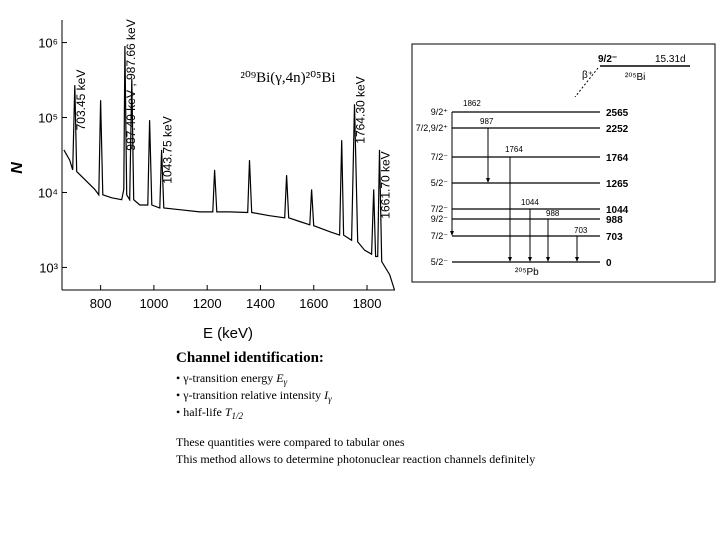 The height and width of the screenshot is (540, 720). Describe the element at coordinates (81, 100) in the screenshot. I see `peak-annotation: 703.45 keV` at that location.